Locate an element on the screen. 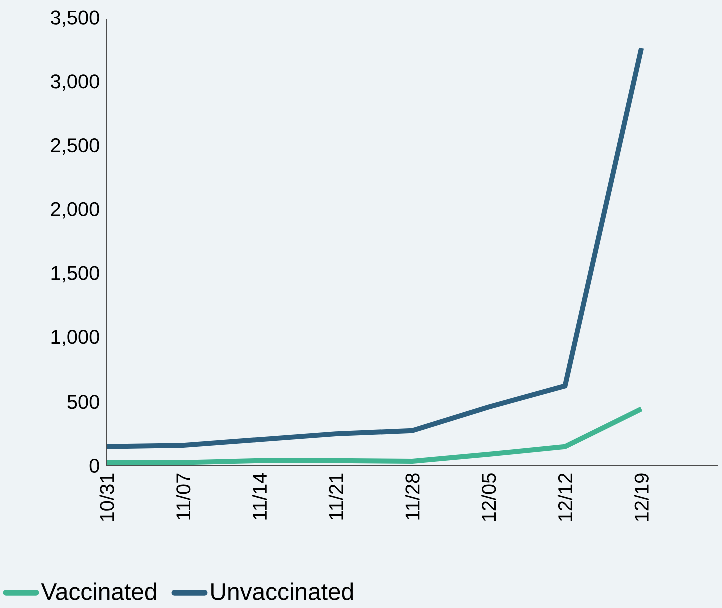 This screenshot has height=608, width=722. y-tick-label: 1,500 is located at coordinates (76, 274).